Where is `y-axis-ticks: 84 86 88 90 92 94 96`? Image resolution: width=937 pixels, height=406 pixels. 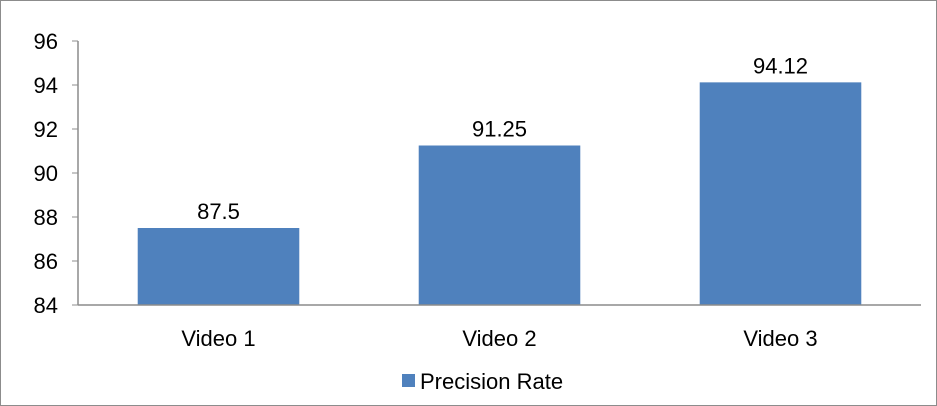 y-axis-ticks: 84 86 88 90 92 94 96 is located at coordinates (56, 173).